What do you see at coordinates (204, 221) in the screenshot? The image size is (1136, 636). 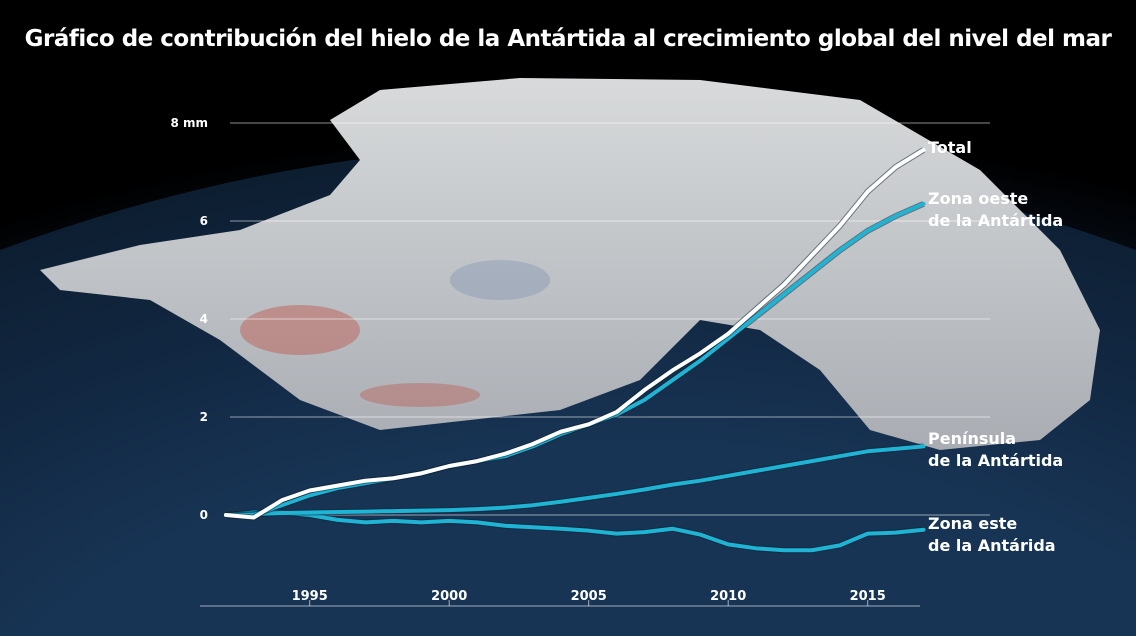 I see `y-tick-label: 6` at bounding box center [204, 221].